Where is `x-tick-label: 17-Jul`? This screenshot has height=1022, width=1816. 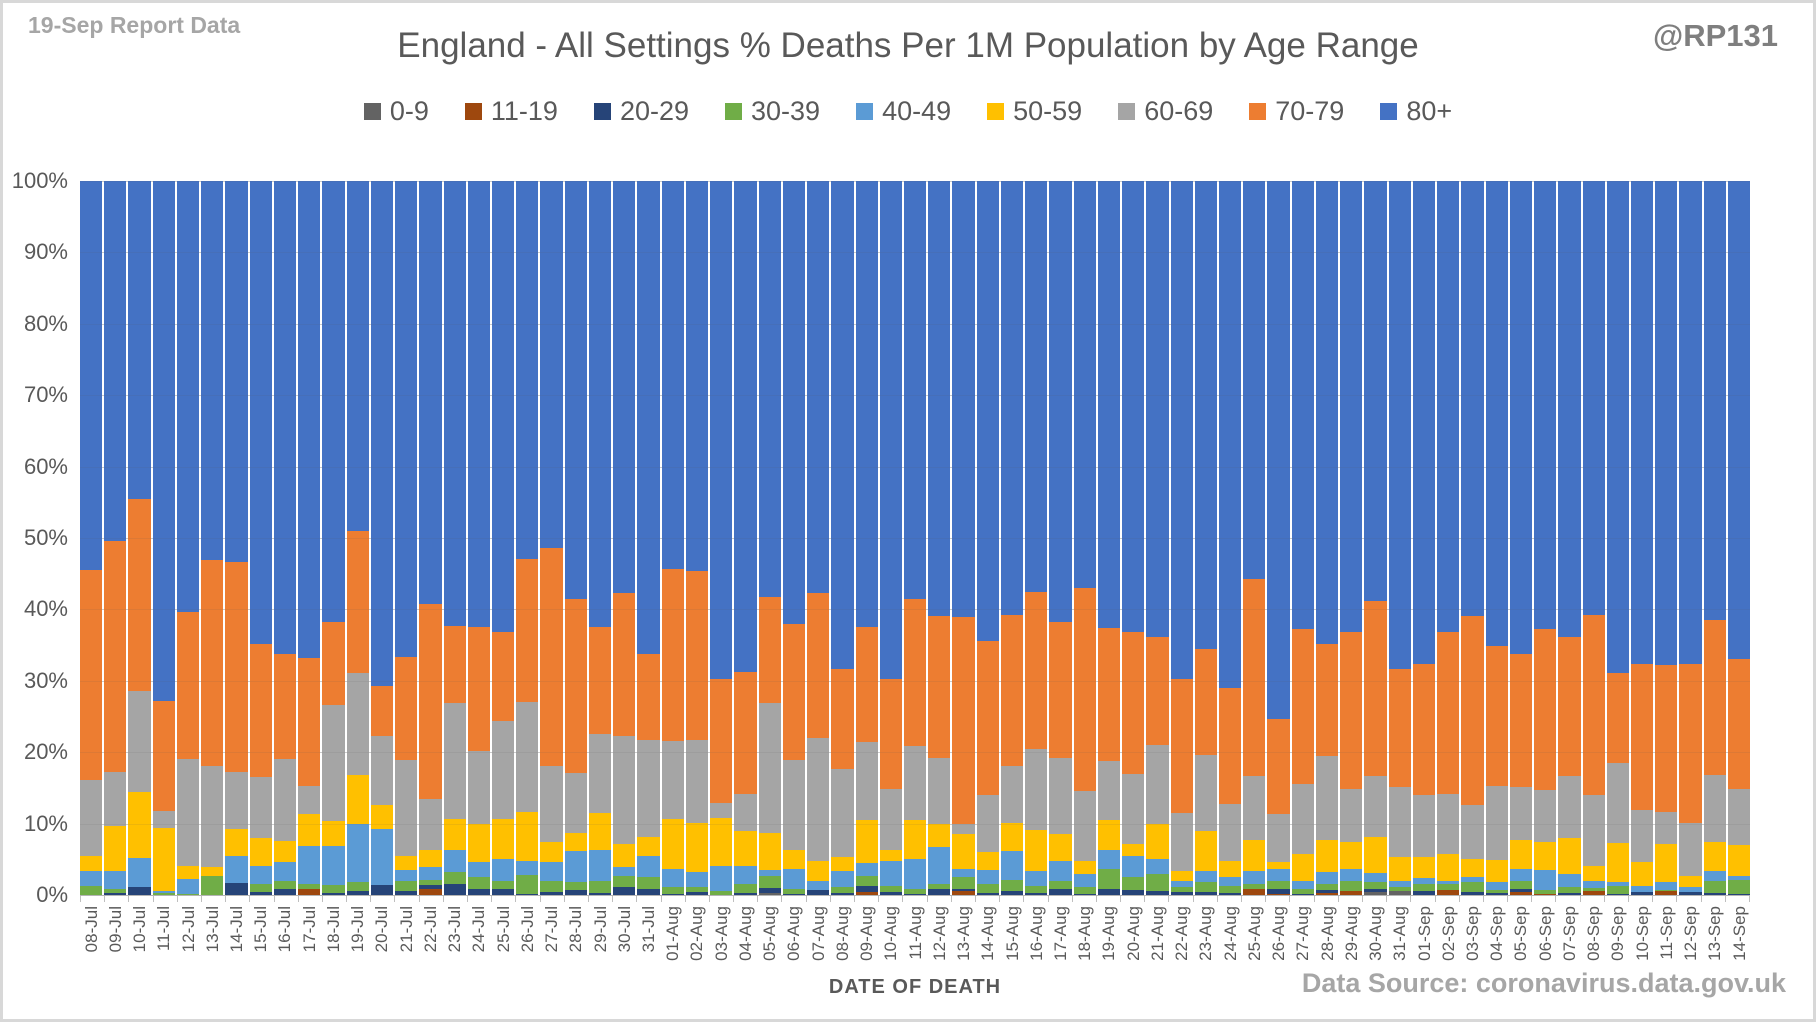
x-tick-label: 17-Jul is located at coordinates (309, 929).